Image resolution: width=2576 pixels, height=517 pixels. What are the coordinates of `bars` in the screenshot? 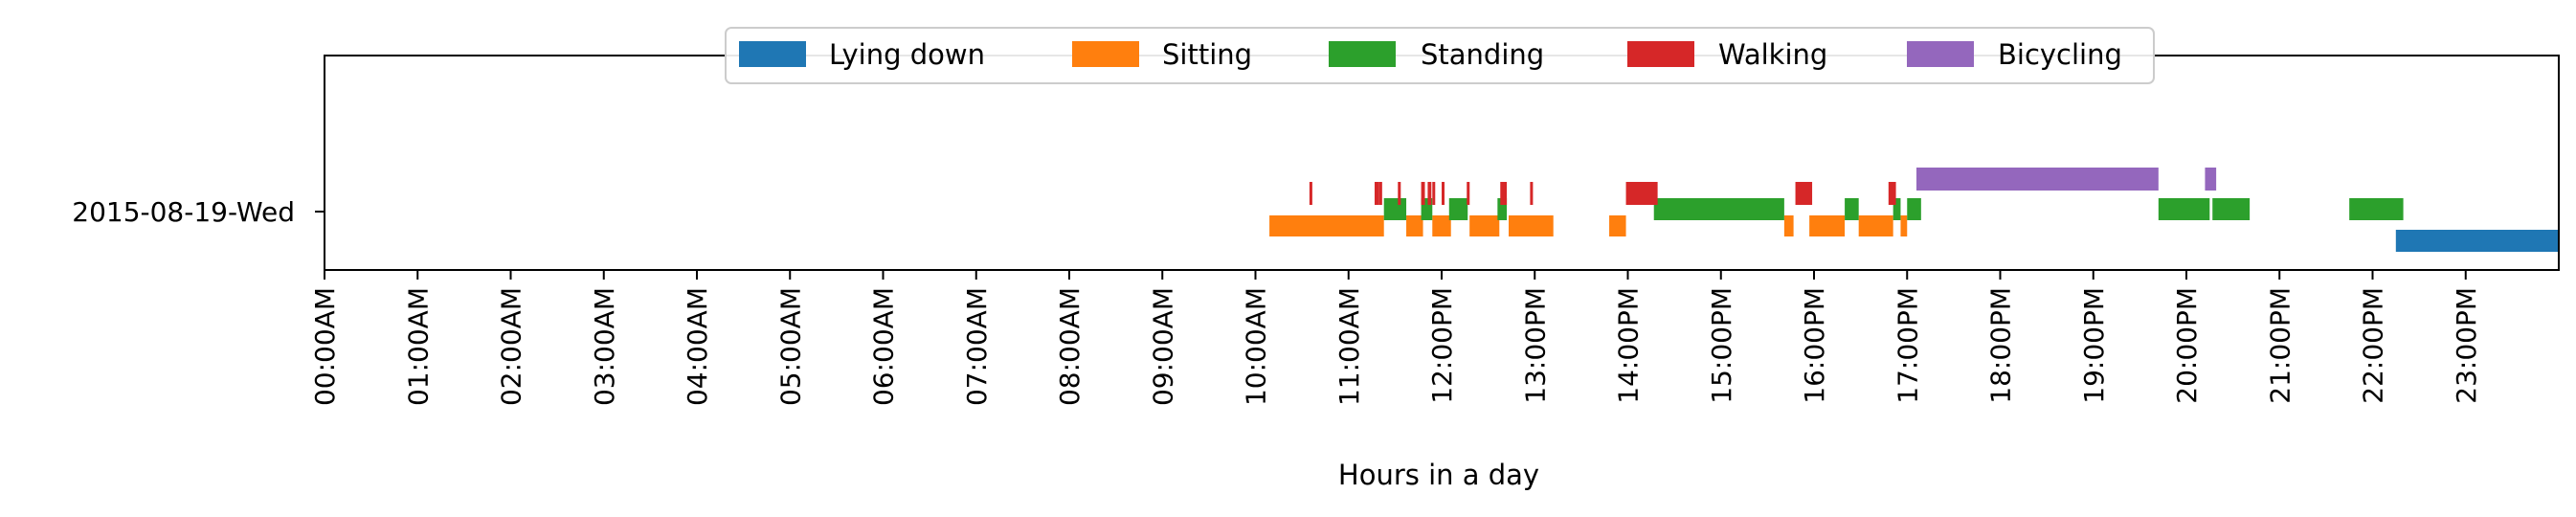 It's located at (1914, 210).